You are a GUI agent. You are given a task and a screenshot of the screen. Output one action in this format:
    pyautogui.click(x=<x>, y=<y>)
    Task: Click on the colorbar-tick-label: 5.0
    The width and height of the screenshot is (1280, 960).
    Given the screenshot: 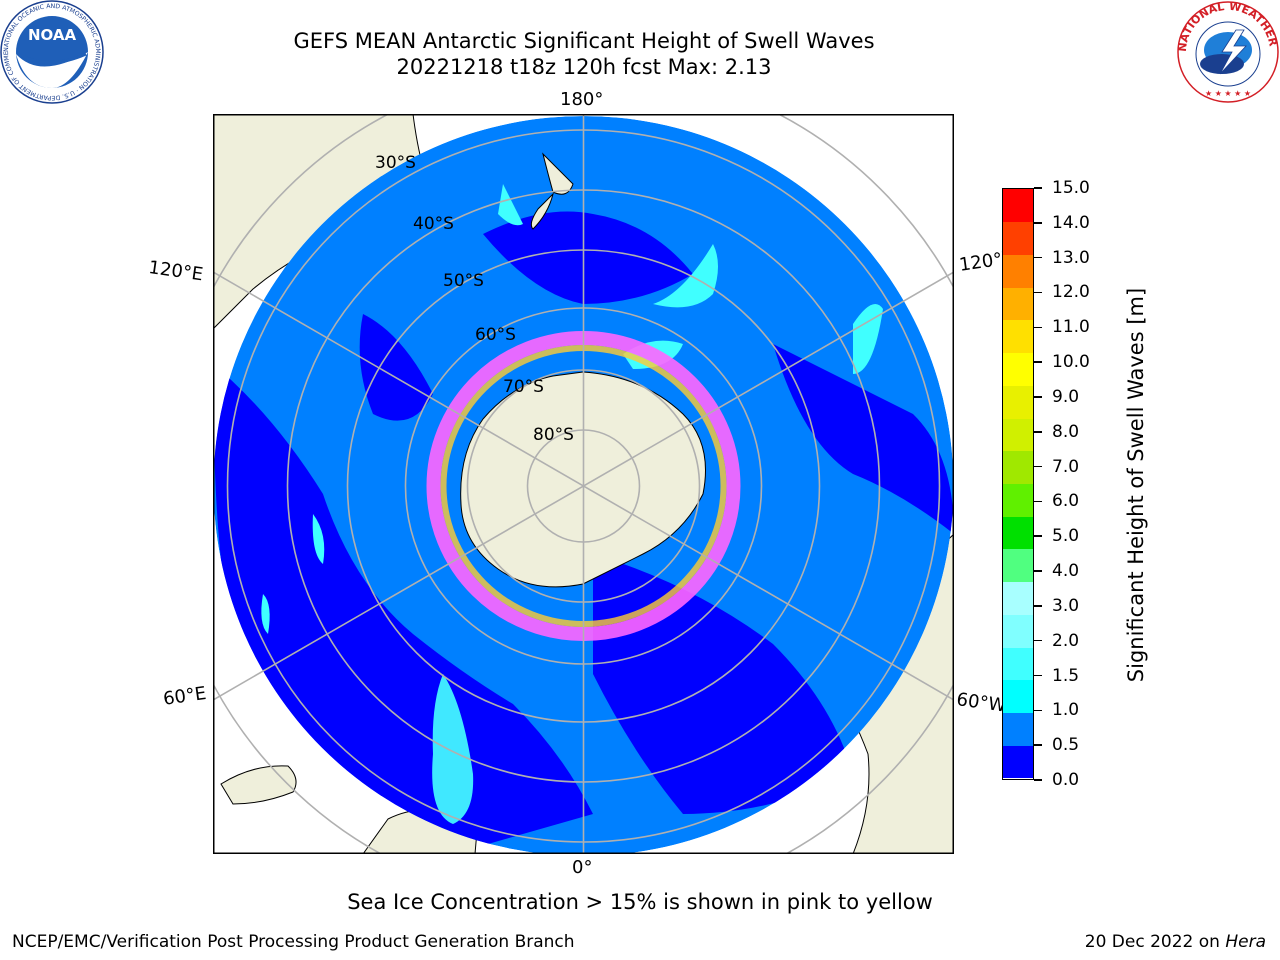 What is the action you would take?
    pyautogui.click(x=1066, y=536)
    